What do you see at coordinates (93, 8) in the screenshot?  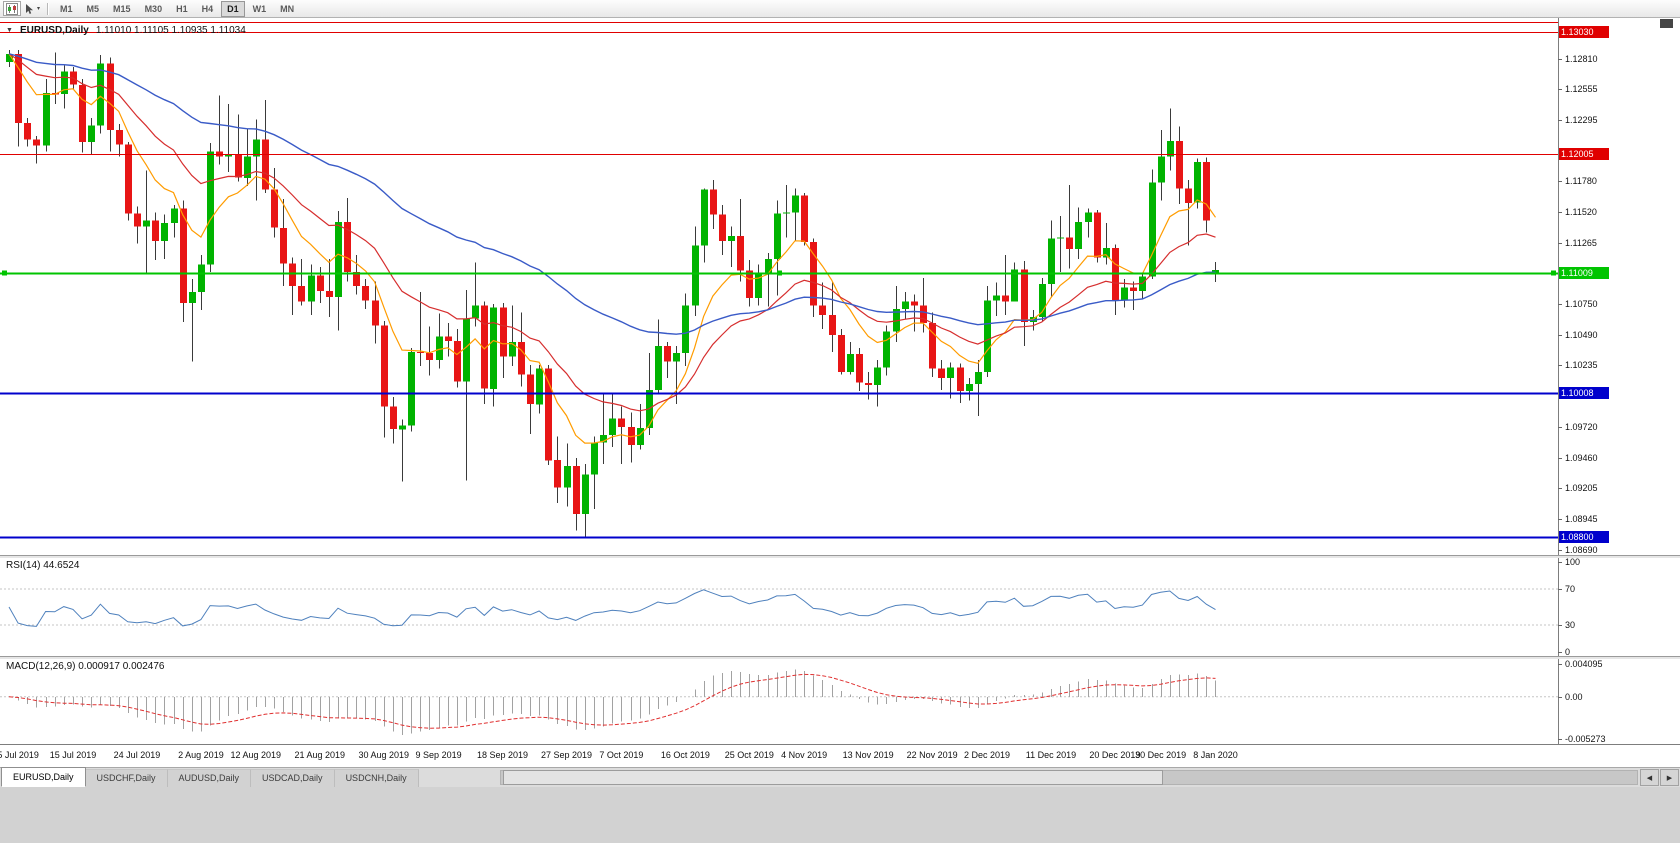 I see `timeframe-button-m5: M5` at bounding box center [93, 8].